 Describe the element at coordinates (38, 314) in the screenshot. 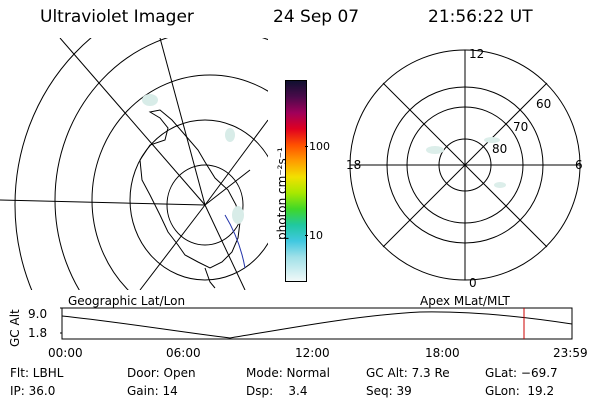

I see `y-tick-9: 9.0` at that location.